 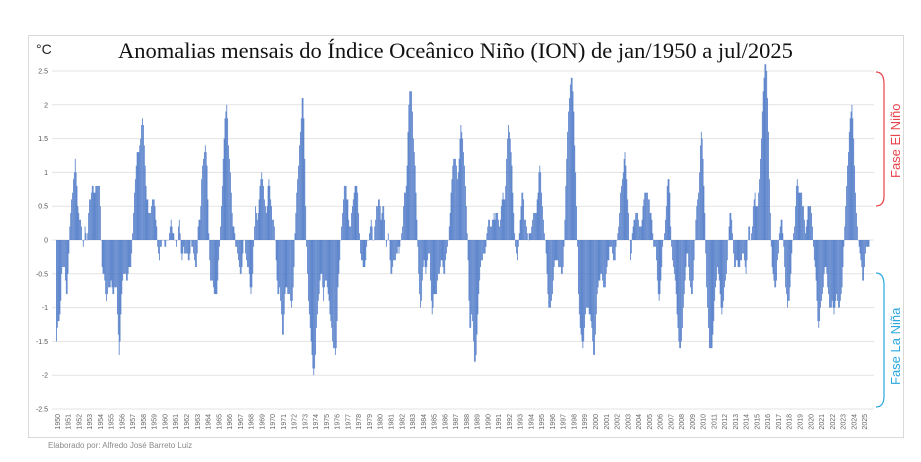 I want to click on x-tick-label: 2023, so click(x=844, y=422).